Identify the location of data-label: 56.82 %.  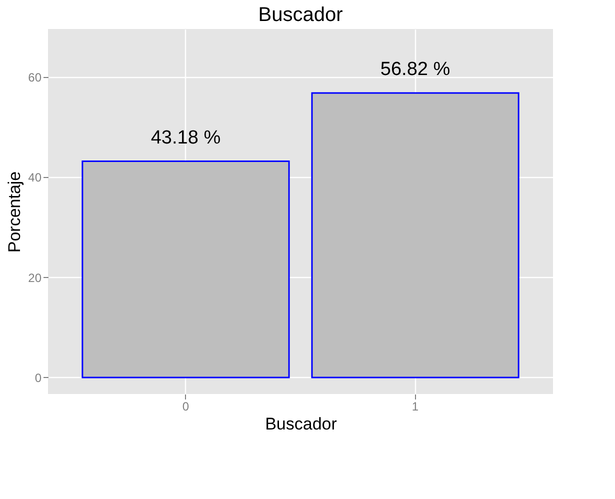
(415, 69).